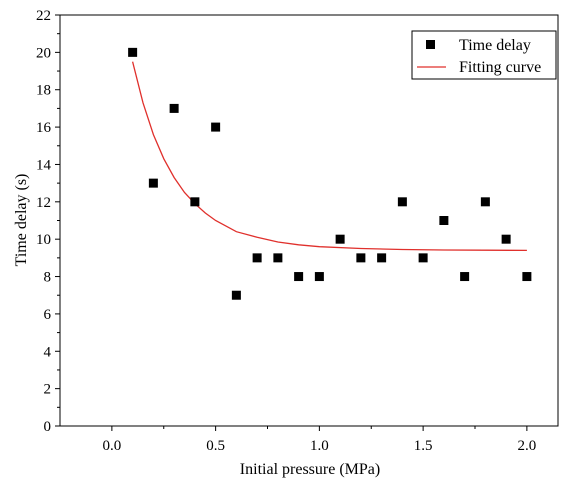 This screenshot has width=568, height=483. What do you see at coordinates (500, 67) in the screenshot?
I see `legend-label-fitting-curve: Fitting curve` at bounding box center [500, 67].